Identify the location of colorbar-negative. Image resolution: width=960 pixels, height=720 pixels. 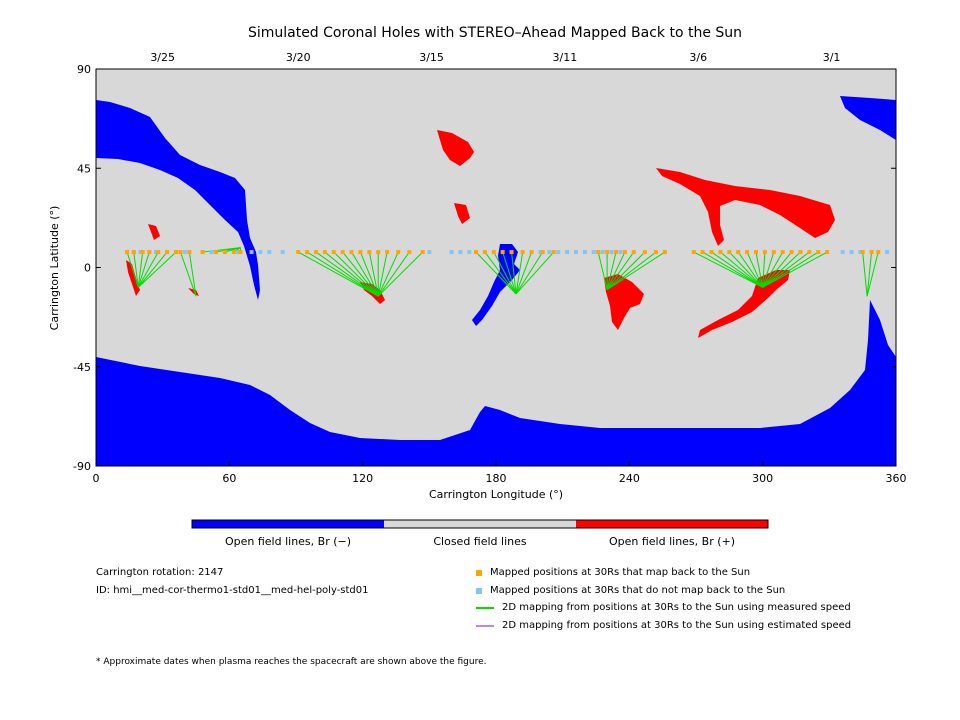
(288, 524).